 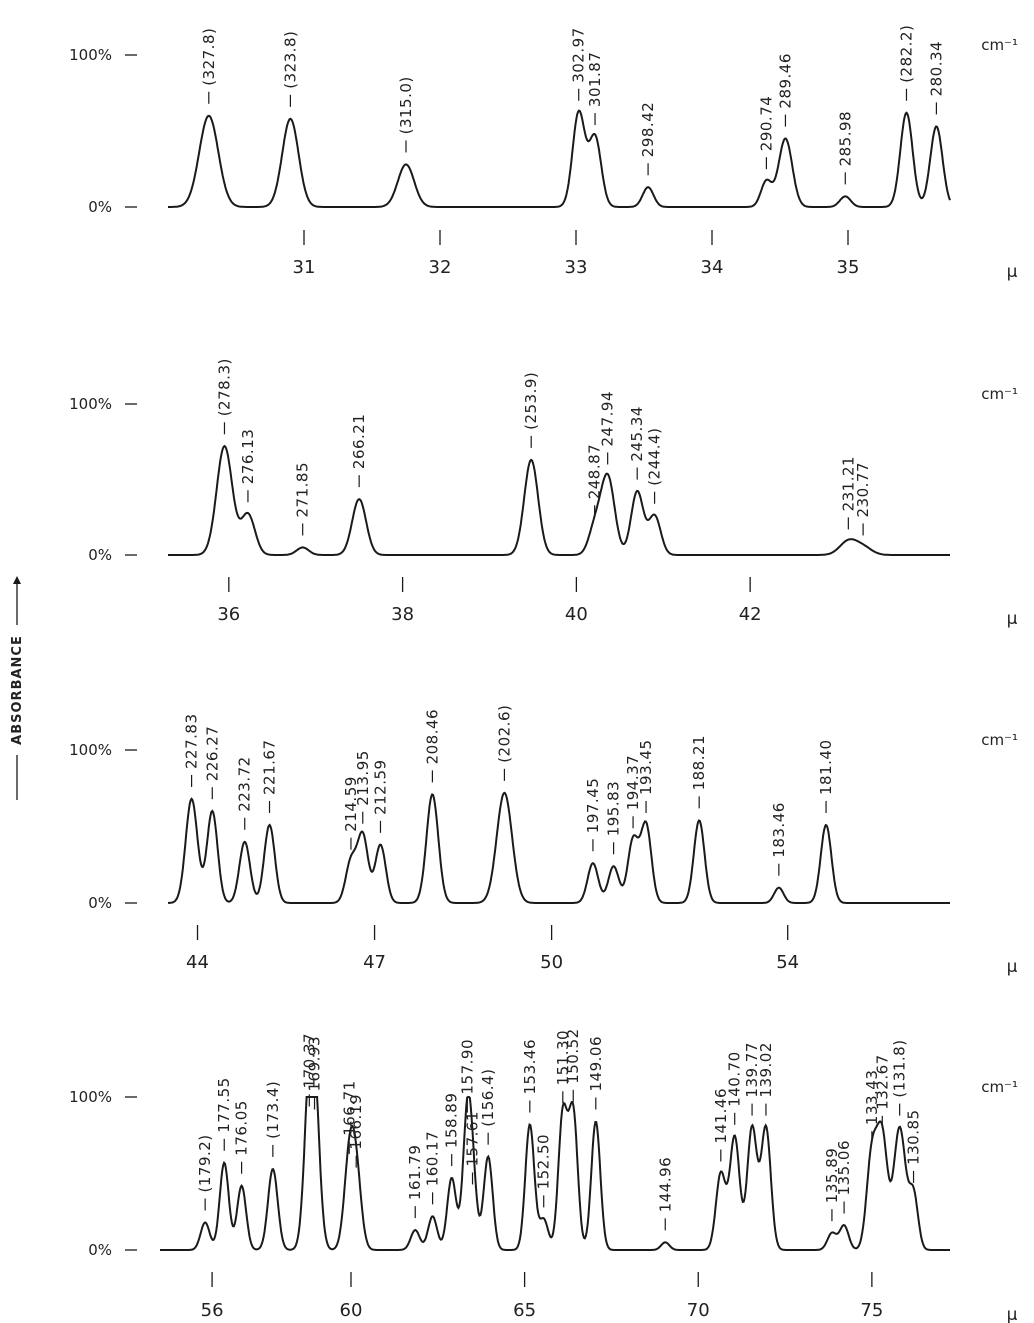 I want to click on x-tick-label: 38, so click(x=402, y=614).